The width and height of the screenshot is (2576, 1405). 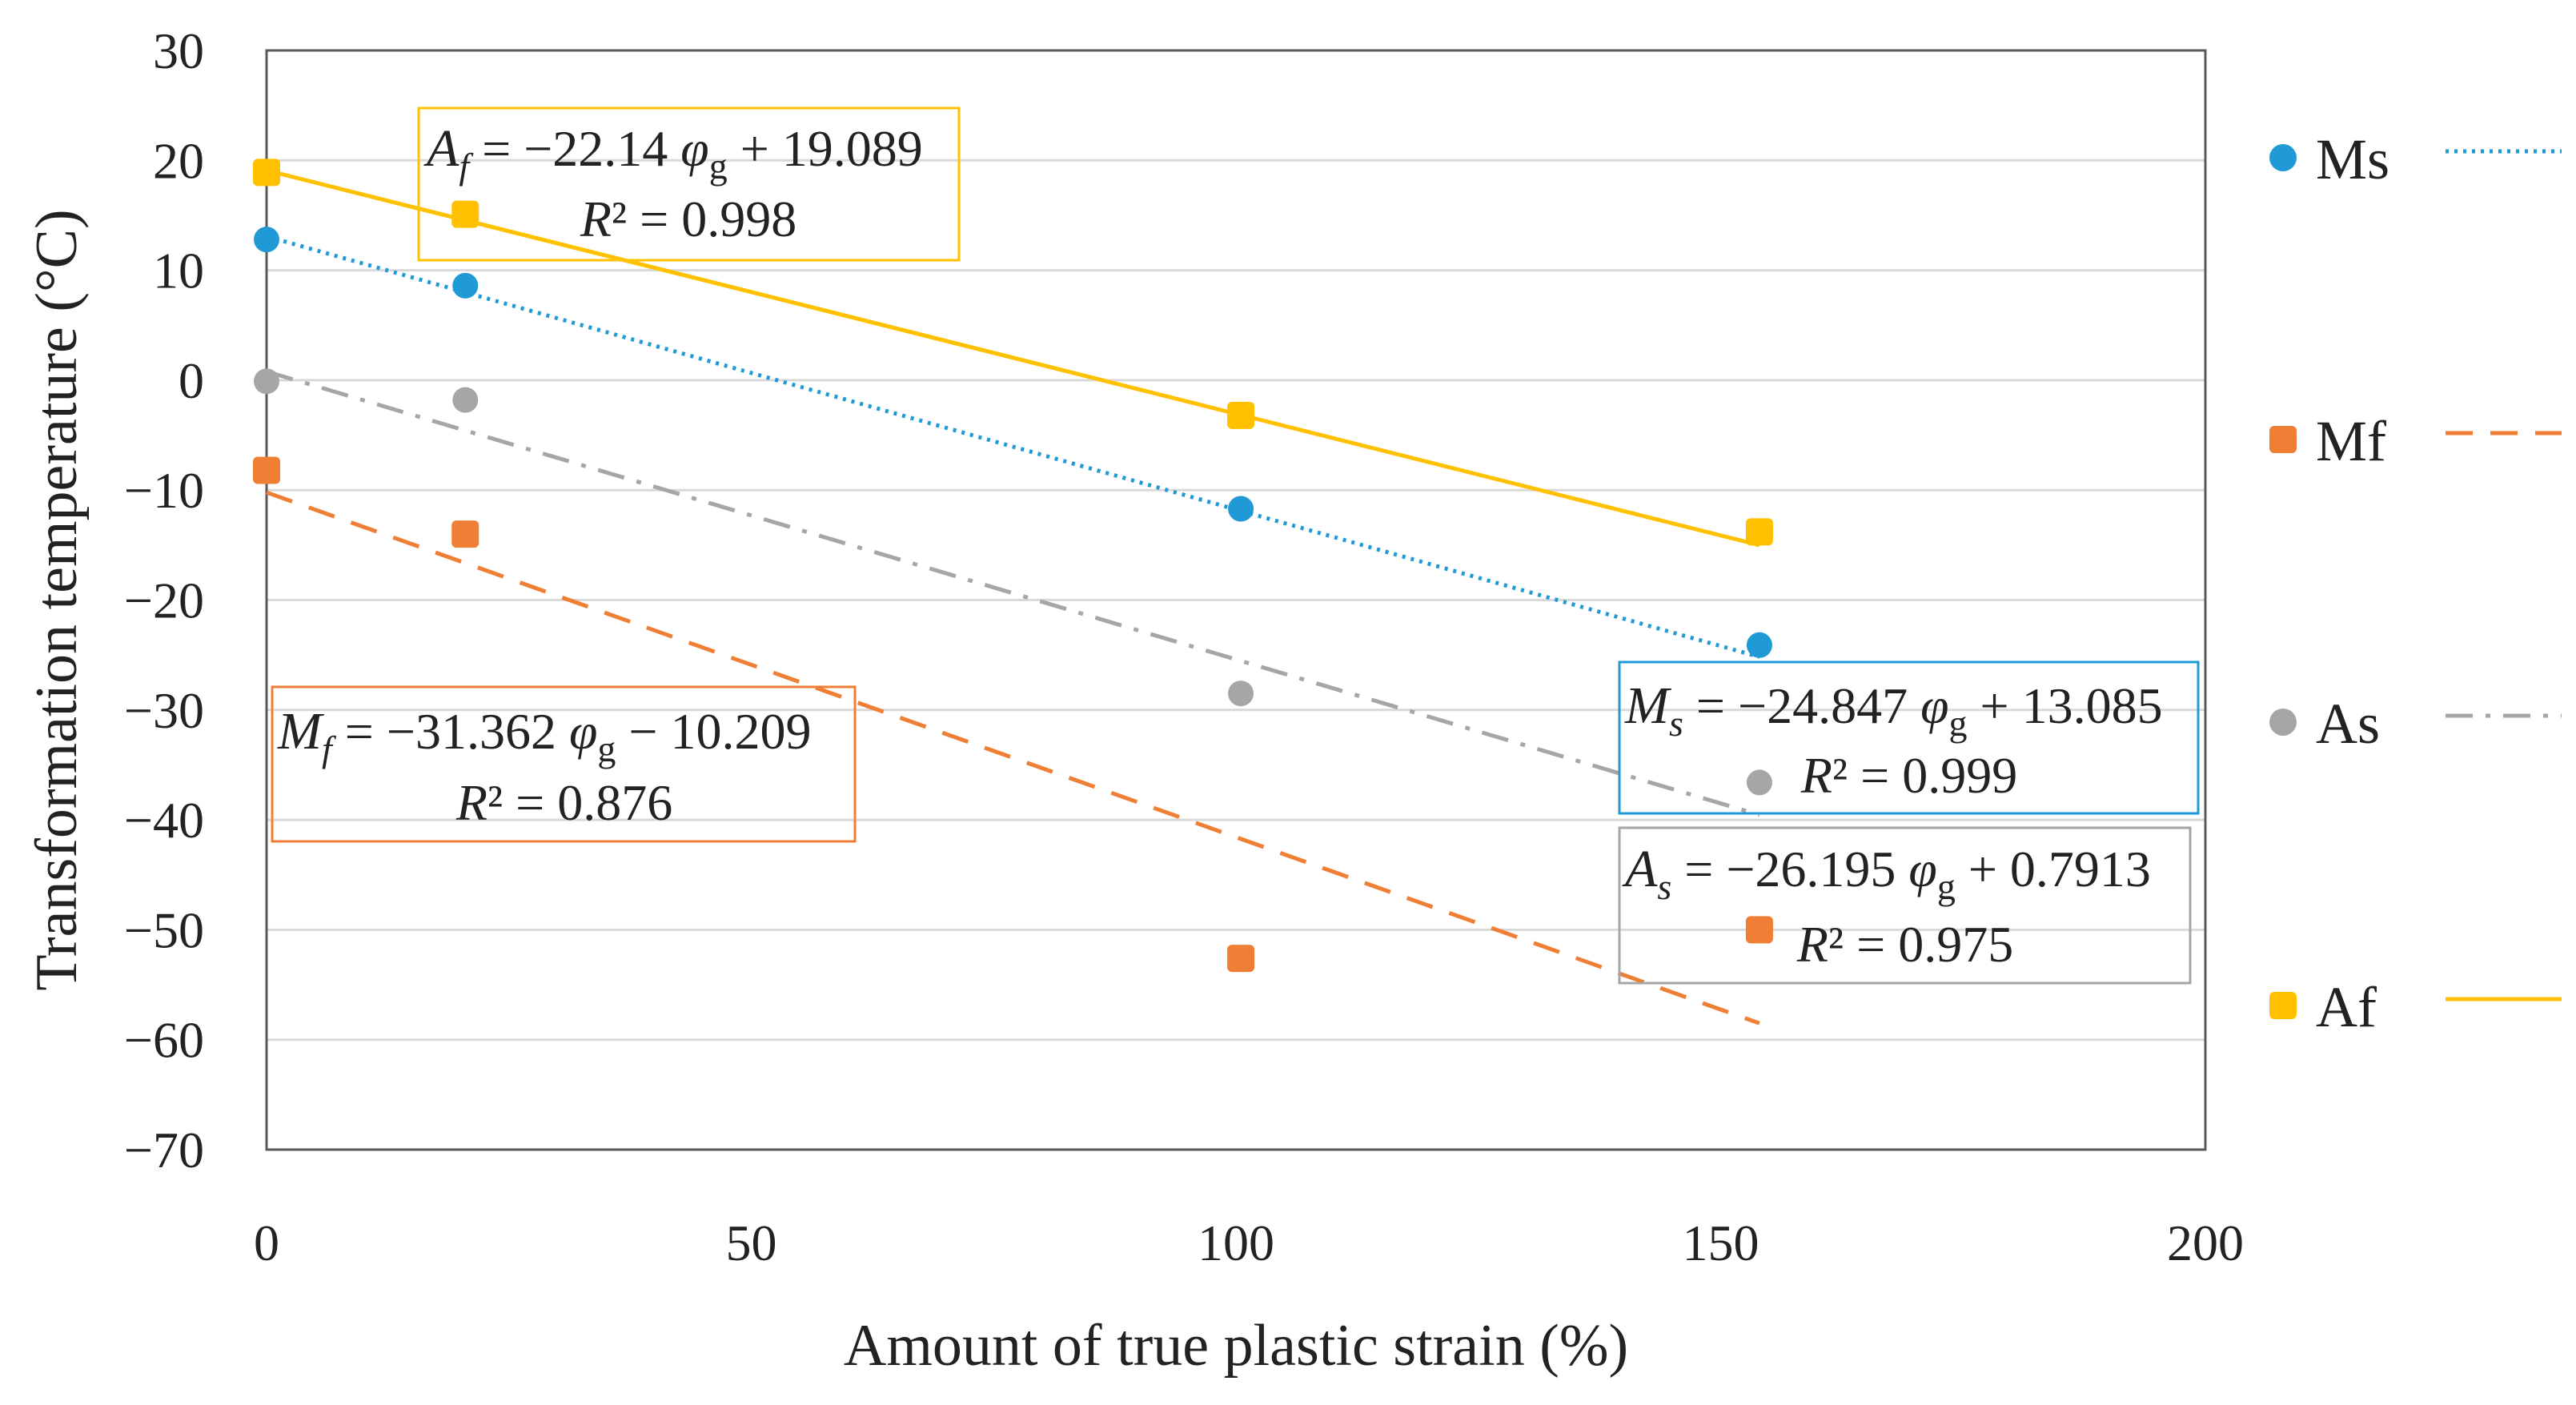 What do you see at coordinates (164, 490) in the screenshot?
I see `y-tick-label: −10` at bounding box center [164, 490].